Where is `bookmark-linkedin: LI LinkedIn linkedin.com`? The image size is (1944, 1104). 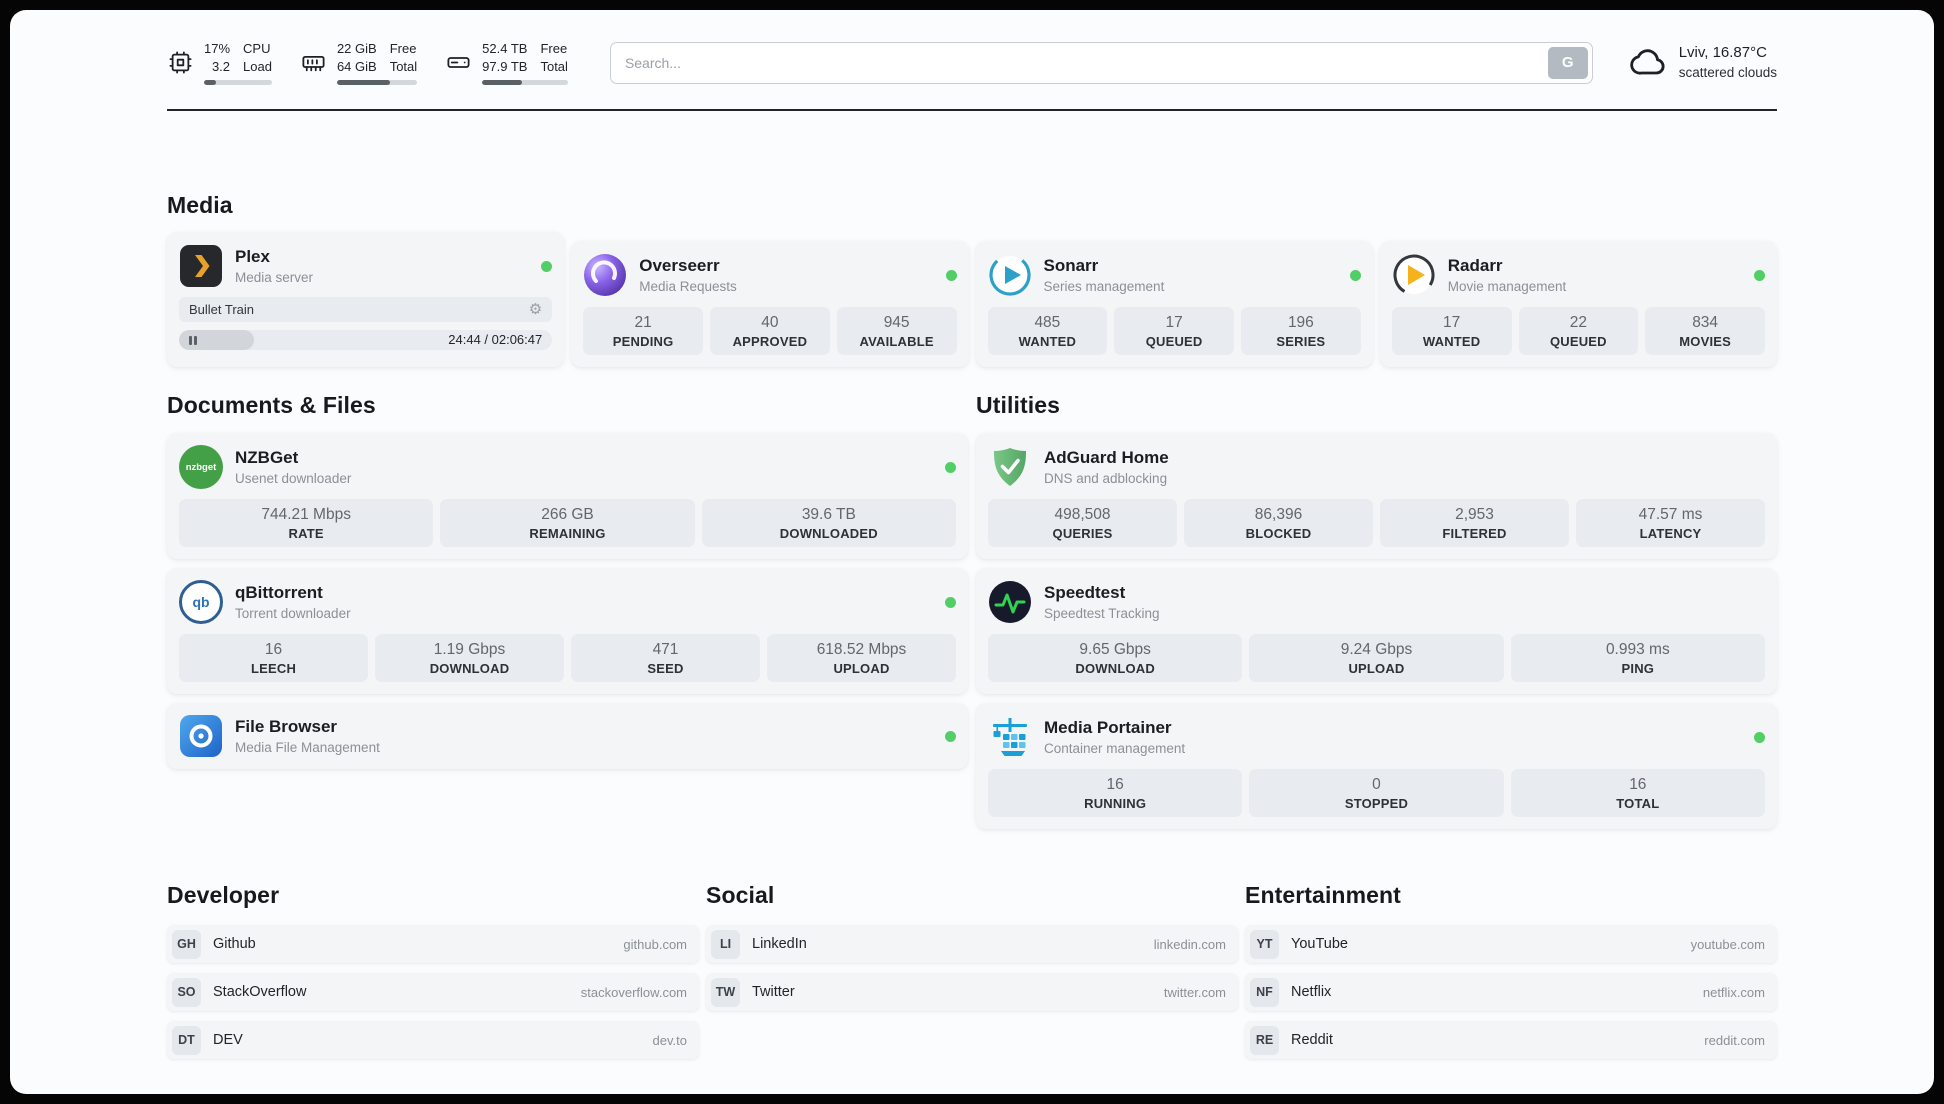 bookmark-linkedin: LI LinkedIn linkedin.com is located at coordinates (972, 944).